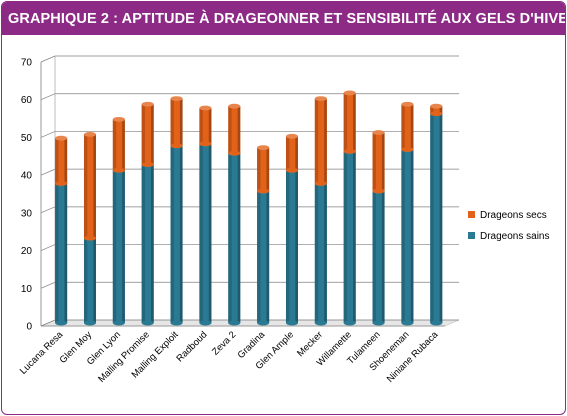  What do you see at coordinates (124, 357) in the screenshot?
I see `x-tick-label: Malling Promise` at bounding box center [124, 357].